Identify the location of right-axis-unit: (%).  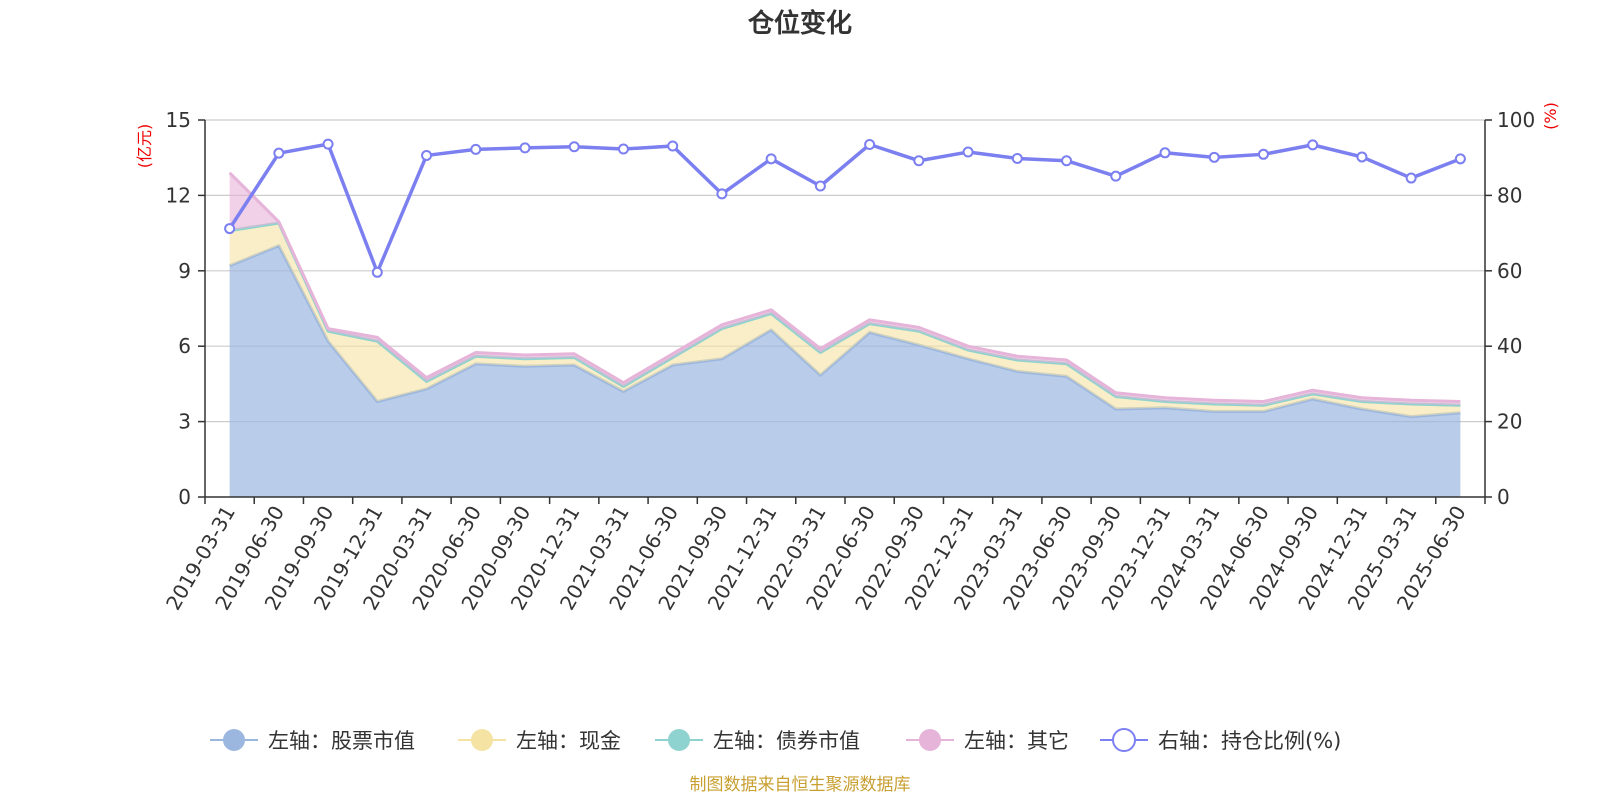
(1550, 116).